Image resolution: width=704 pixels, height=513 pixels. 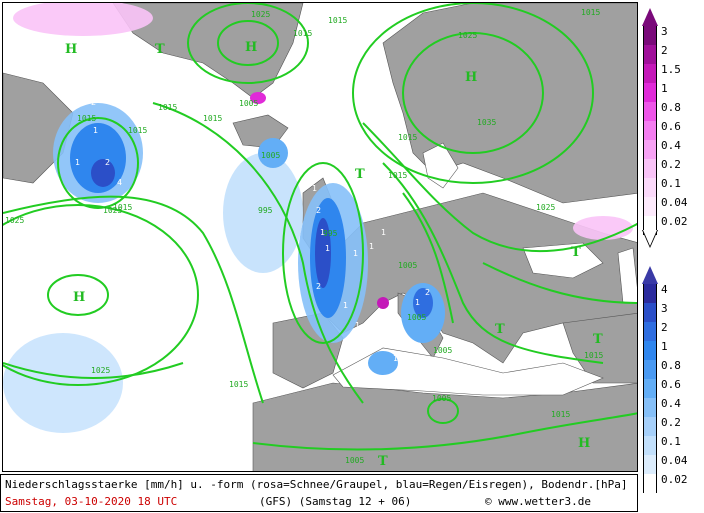 What do you see at coordinates (265, 210) in the screenshot?
I see `isobar-label: 995` at bounding box center [265, 210].